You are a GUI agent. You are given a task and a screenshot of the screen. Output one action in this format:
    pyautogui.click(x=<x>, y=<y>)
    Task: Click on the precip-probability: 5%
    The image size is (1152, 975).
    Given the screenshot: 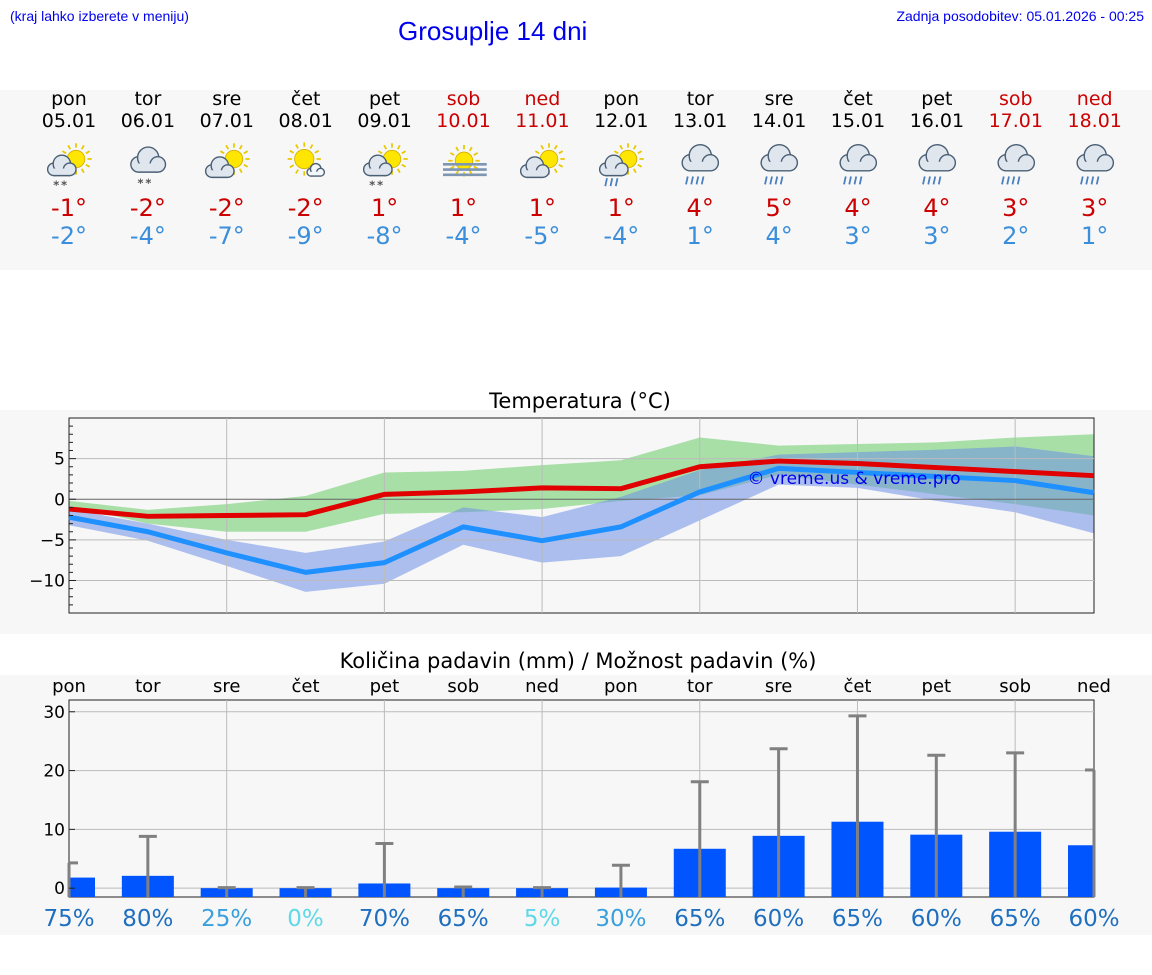 What is the action you would take?
    pyautogui.click(x=542, y=919)
    